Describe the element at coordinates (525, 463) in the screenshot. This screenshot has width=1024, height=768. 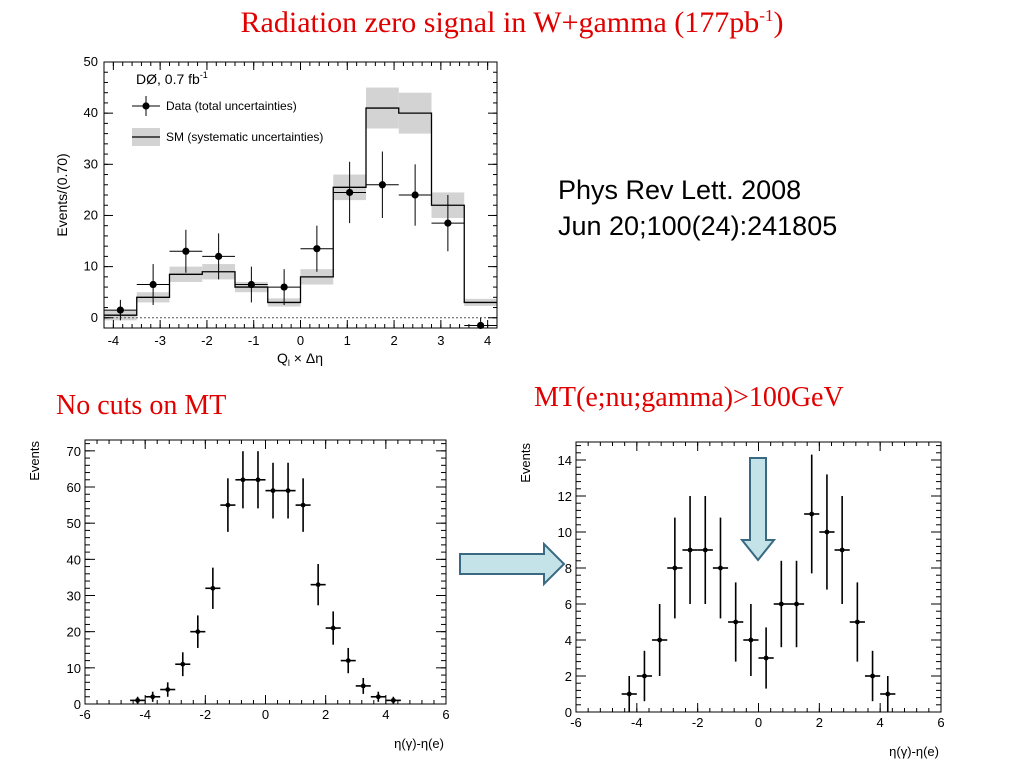
I see `y-axis-label: Events` at that location.